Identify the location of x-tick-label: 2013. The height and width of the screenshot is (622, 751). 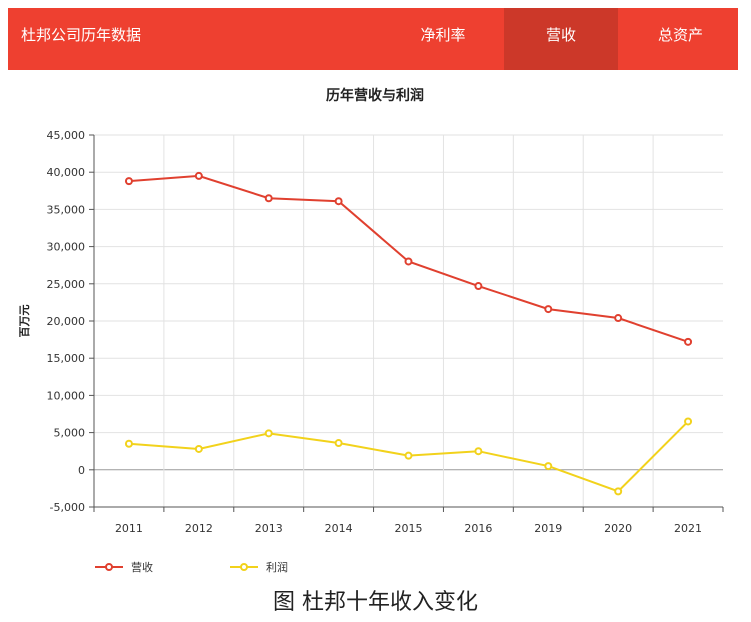
(269, 528).